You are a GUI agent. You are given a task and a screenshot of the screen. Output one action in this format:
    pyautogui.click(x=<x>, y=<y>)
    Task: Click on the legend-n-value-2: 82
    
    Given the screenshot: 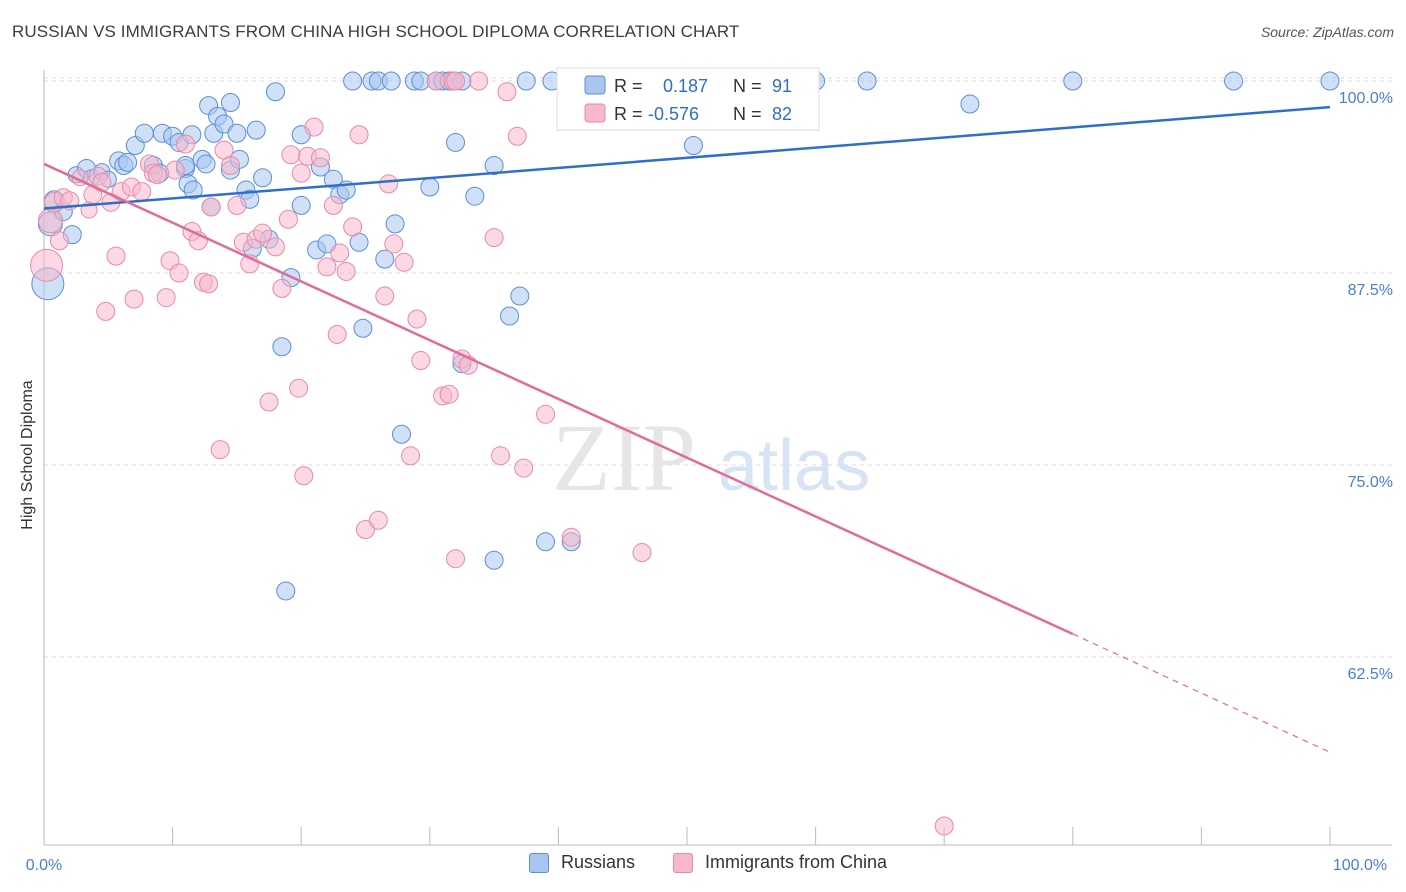 What is the action you would take?
    pyautogui.click(x=782, y=114)
    